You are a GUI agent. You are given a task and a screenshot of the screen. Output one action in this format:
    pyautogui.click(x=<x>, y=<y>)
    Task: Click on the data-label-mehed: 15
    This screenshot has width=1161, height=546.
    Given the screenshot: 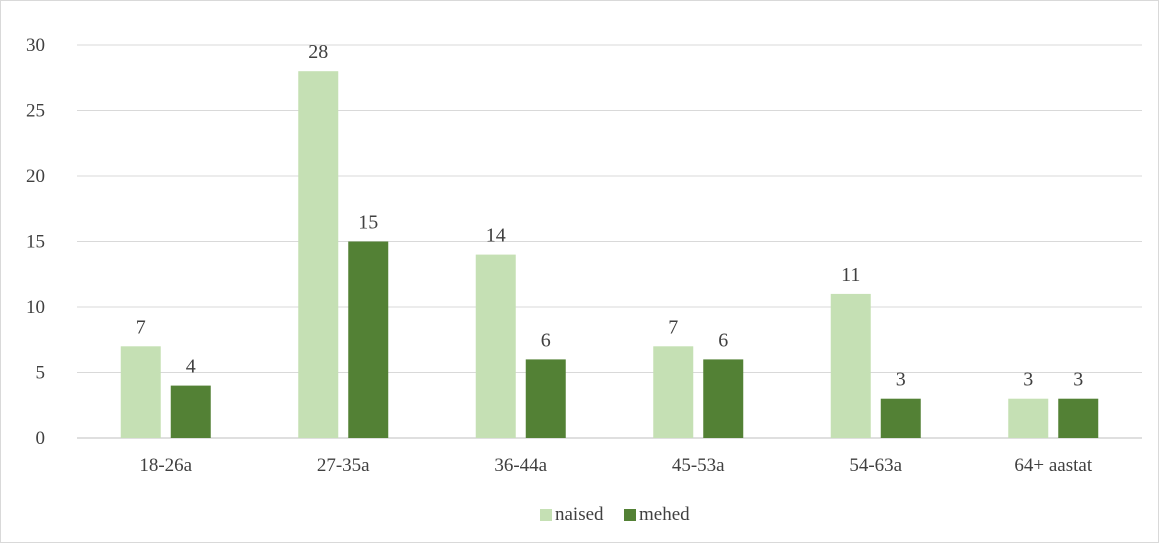 What is the action you would take?
    pyautogui.click(x=368, y=223)
    